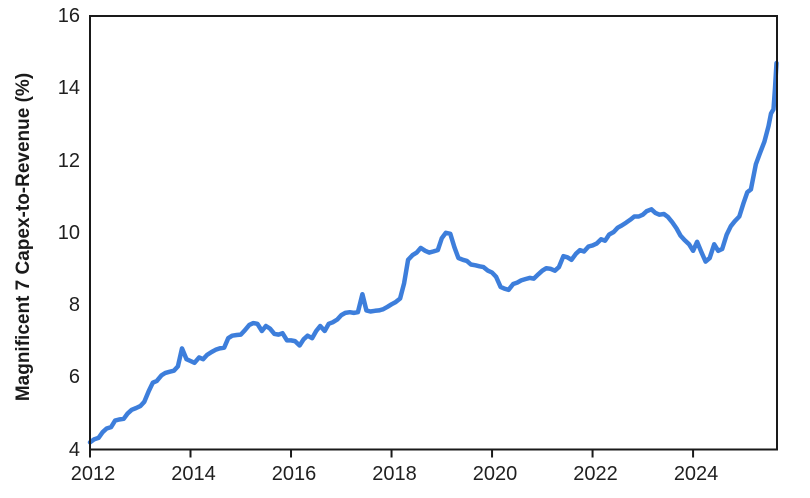 This screenshot has height=498, width=810. What do you see at coordinates (495, 474) in the screenshot?
I see `x-tick-label: 2020` at bounding box center [495, 474].